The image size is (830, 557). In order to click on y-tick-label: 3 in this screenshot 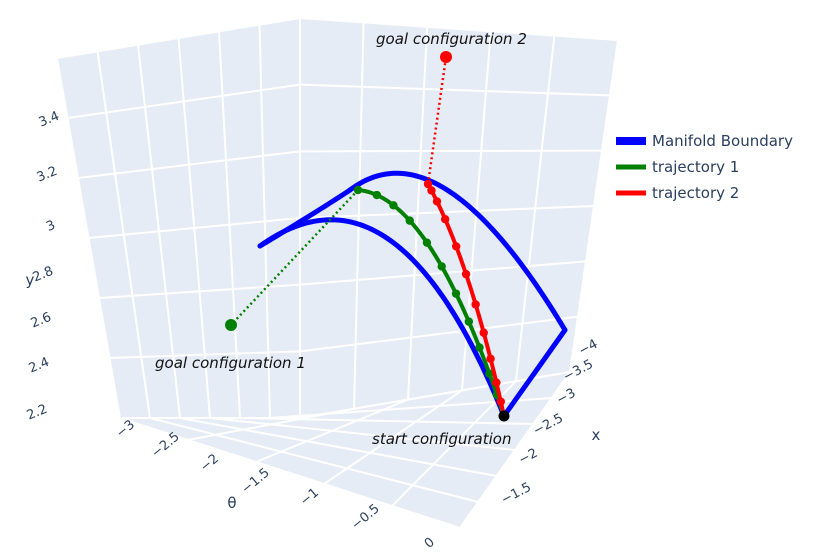, I will do `click(50, 226)`.